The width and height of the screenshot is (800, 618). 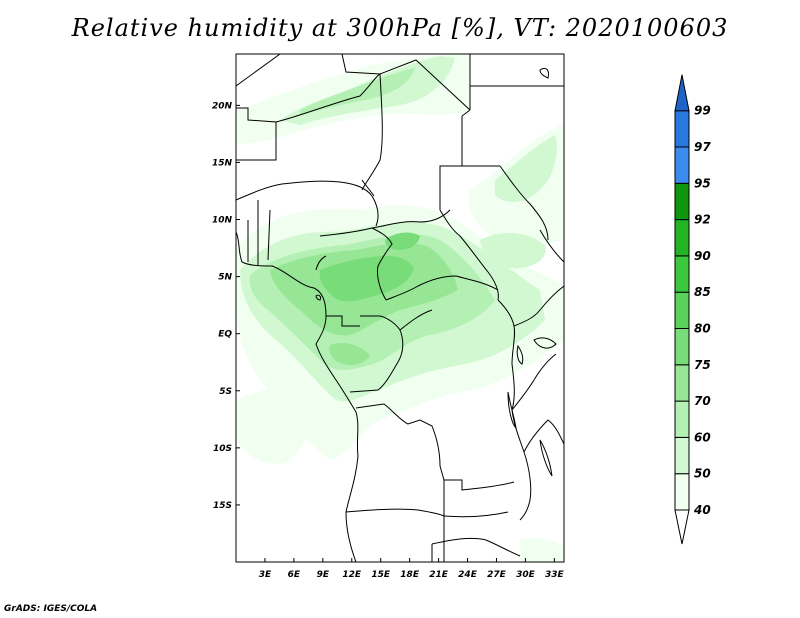 What do you see at coordinates (702, 437) in the screenshot?
I see `colorbar-level-label: 60` at bounding box center [702, 437].